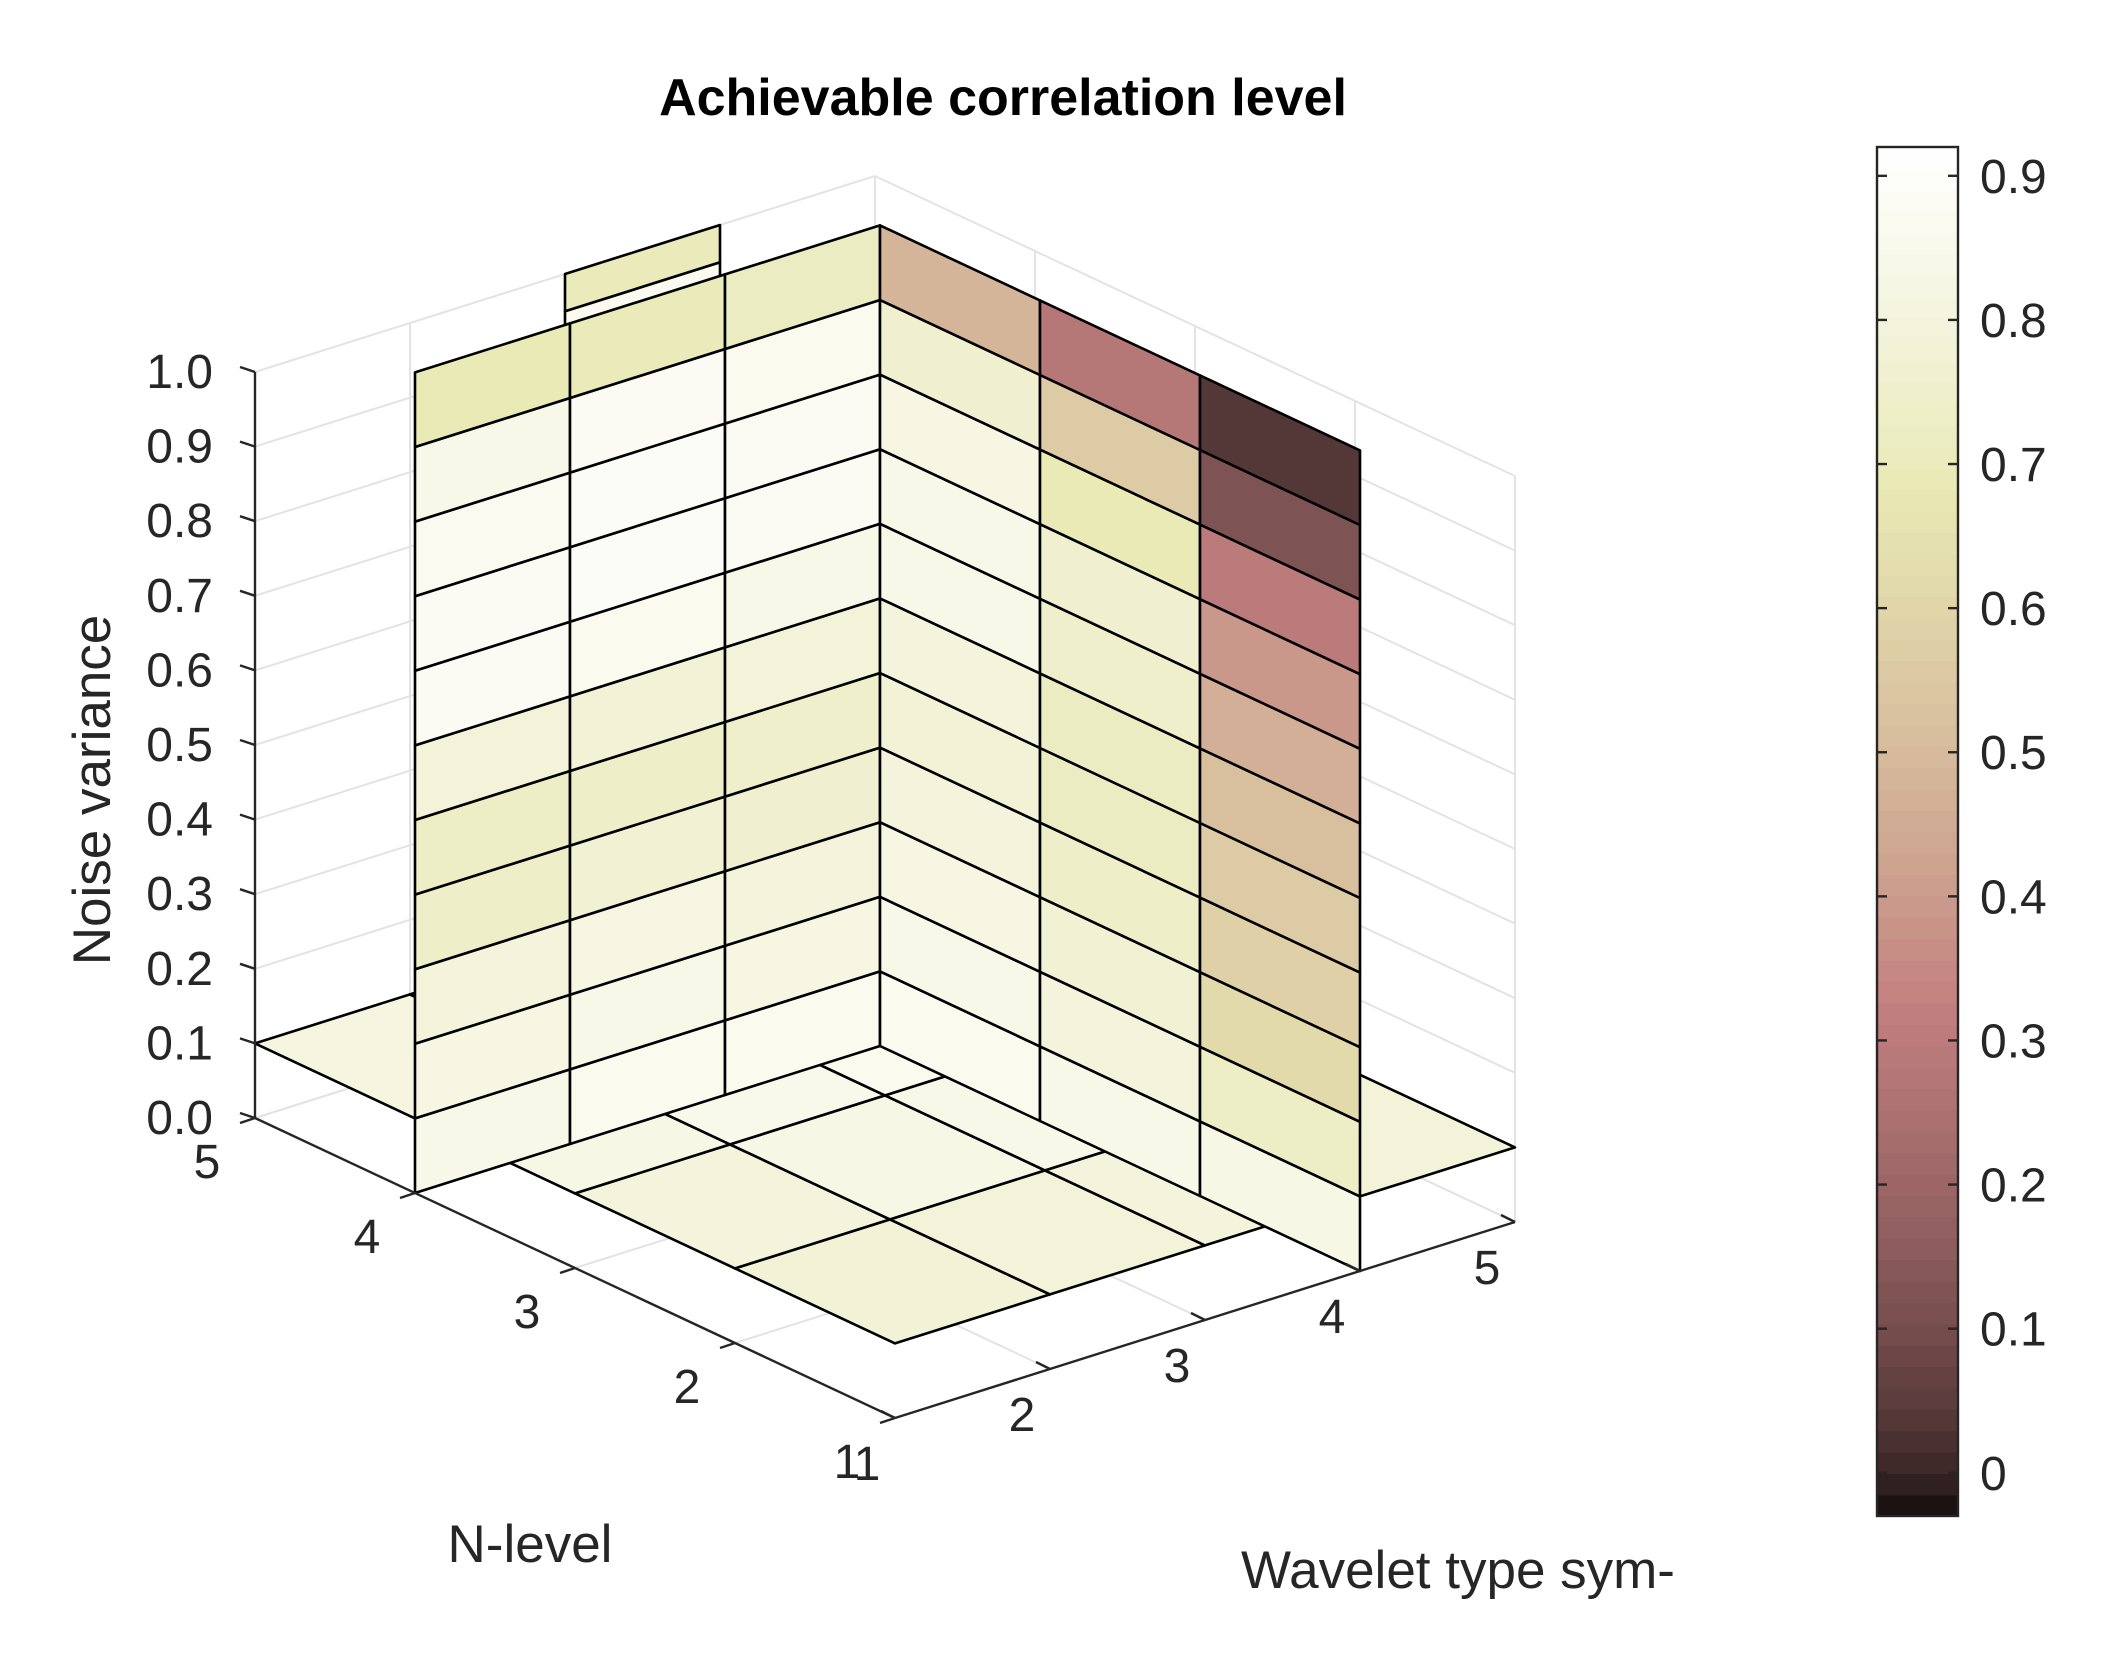 The height and width of the screenshot is (1653, 2111). What do you see at coordinates (1458, 1570) in the screenshot?
I see `x-axis-label: Wavelet type sym-` at bounding box center [1458, 1570].